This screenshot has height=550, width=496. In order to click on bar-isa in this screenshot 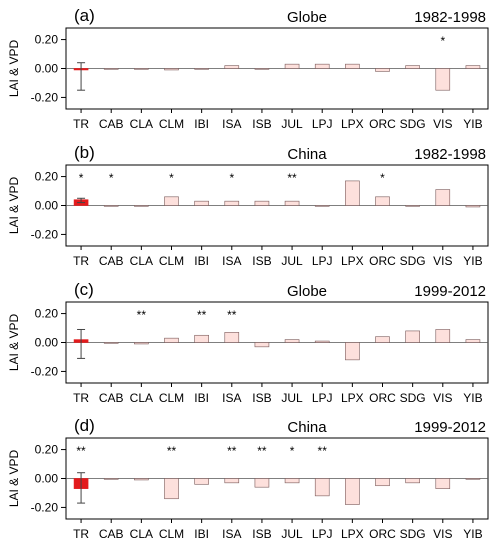, I will do `click(232, 67)`.